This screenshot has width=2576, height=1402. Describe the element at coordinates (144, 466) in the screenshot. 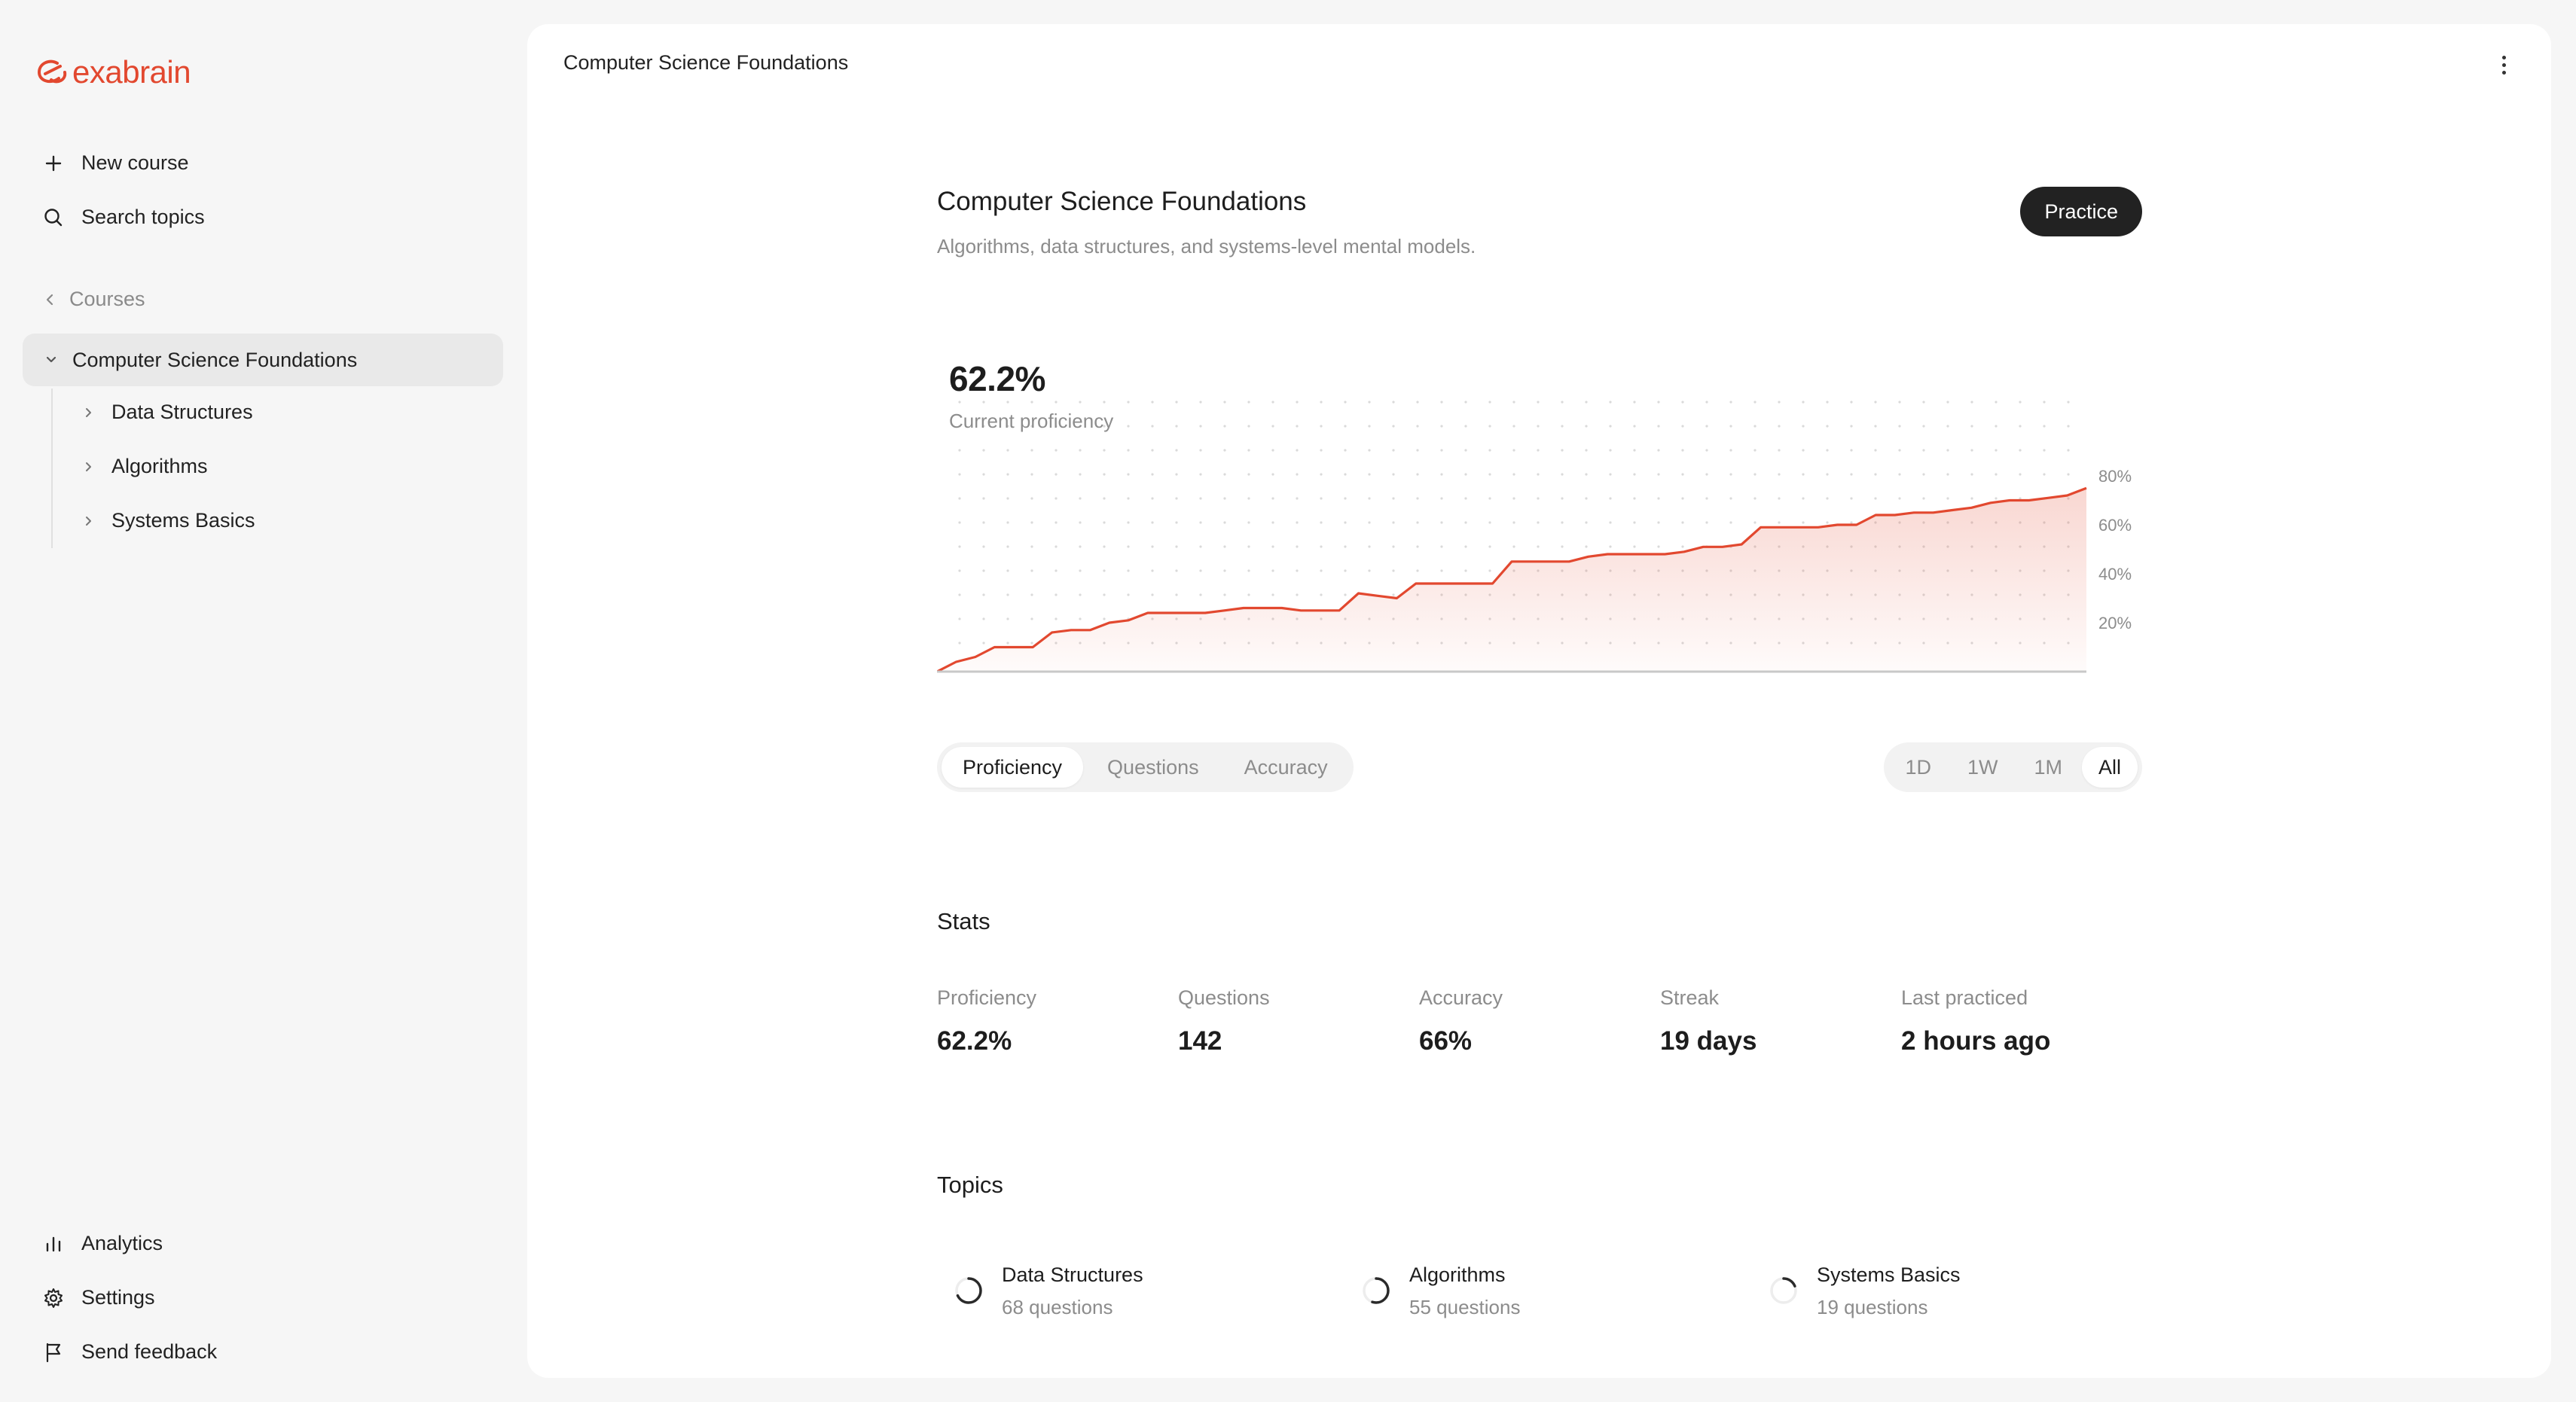

I see `sidebar-item-algorithms: Algorithms` at that location.